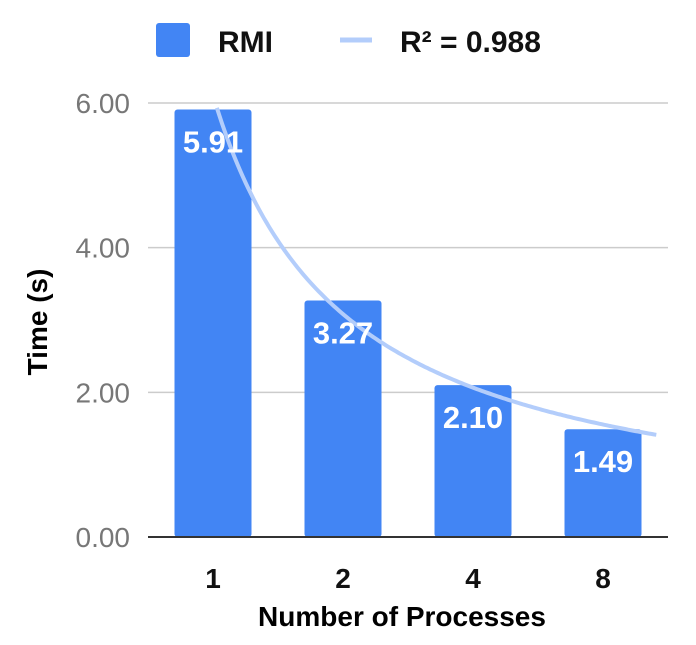 This screenshot has width=696, height=645. Describe the element at coordinates (343, 332) in the screenshot. I see `data-label-2: 3.27` at that location.